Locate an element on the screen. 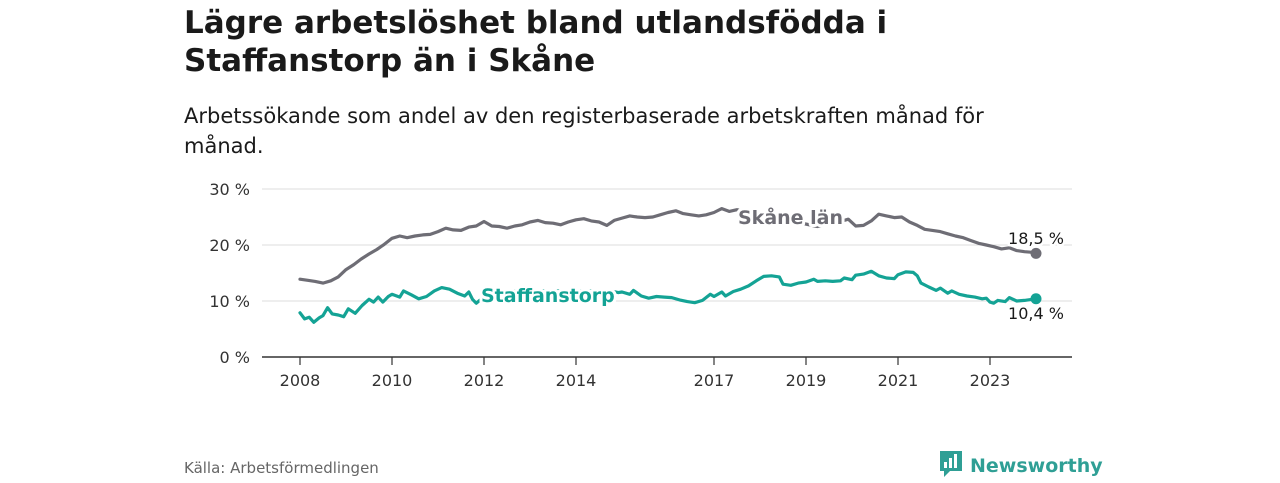 The image size is (1280, 483). newsworthy-logo: Newsworthy is located at coordinates (1020, 466).